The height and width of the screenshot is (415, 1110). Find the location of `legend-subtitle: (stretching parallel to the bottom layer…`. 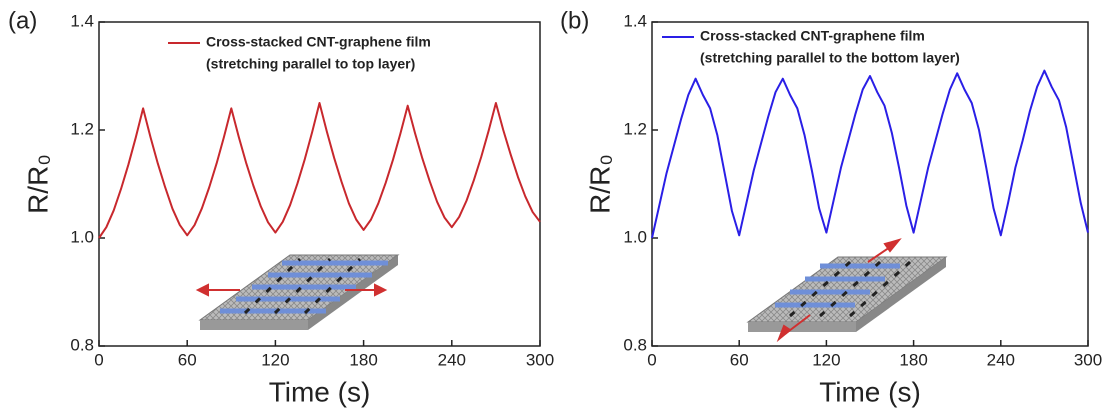

legend-subtitle: (stretching parallel to the bottom layer… is located at coordinates (830, 58).